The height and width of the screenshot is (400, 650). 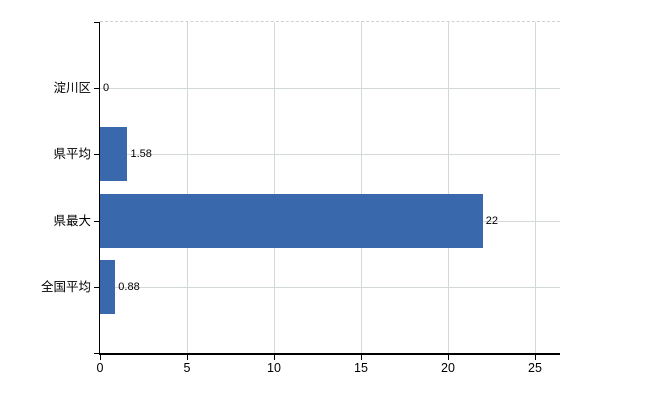 What do you see at coordinates (187, 368) in the screenshot?
I see `x-axis-tick-label: 5` at bounding box center [187, 368].